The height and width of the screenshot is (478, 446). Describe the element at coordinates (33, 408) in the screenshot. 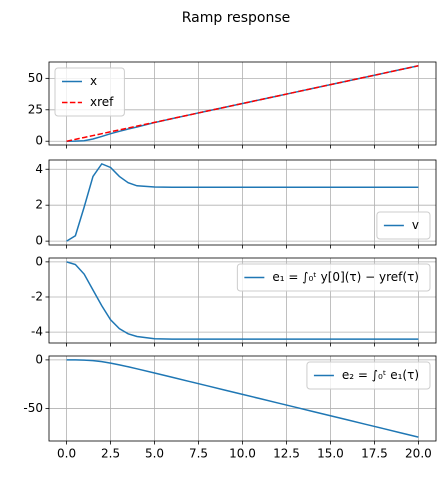

I see `y-tick-label: -50` at that location.